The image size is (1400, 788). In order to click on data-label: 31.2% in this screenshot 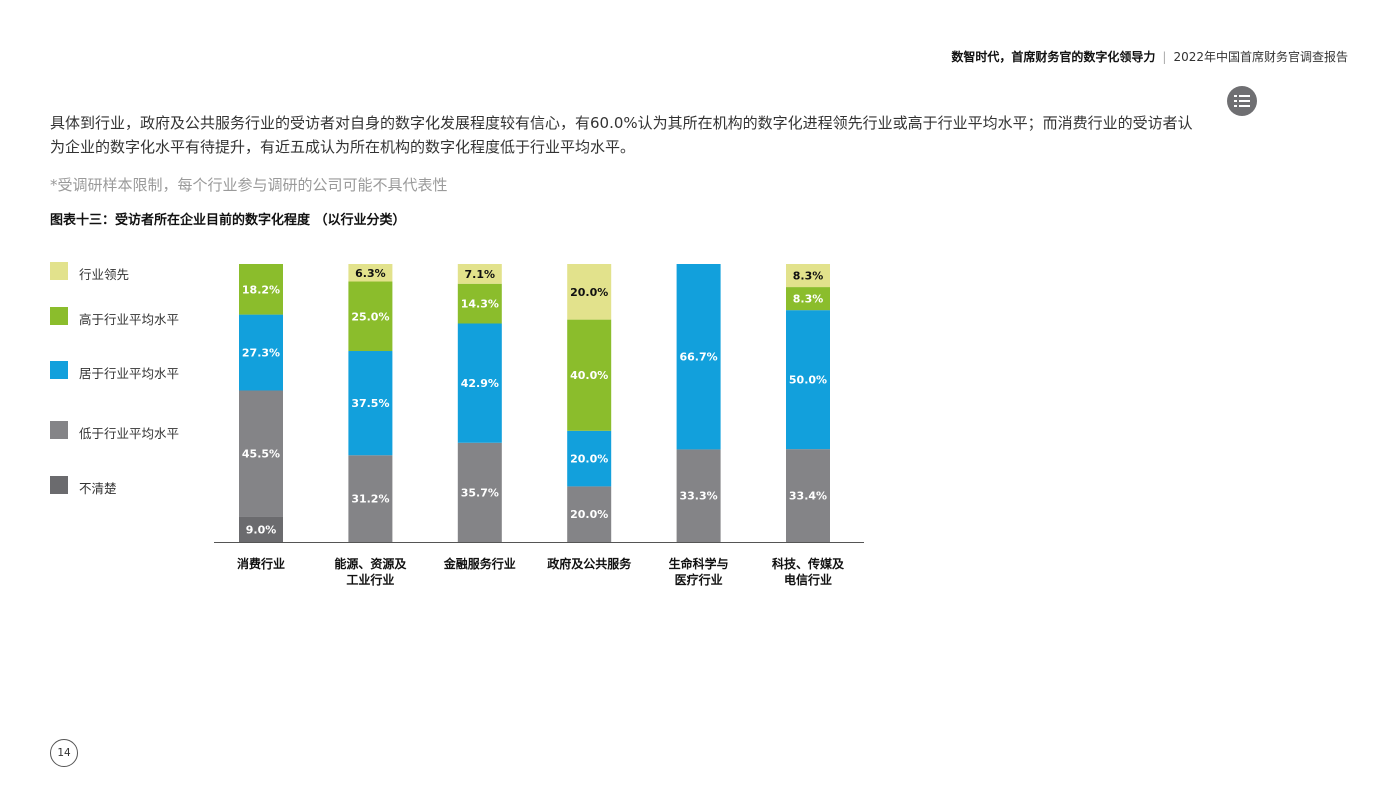, I will do `click(370, 499)`.